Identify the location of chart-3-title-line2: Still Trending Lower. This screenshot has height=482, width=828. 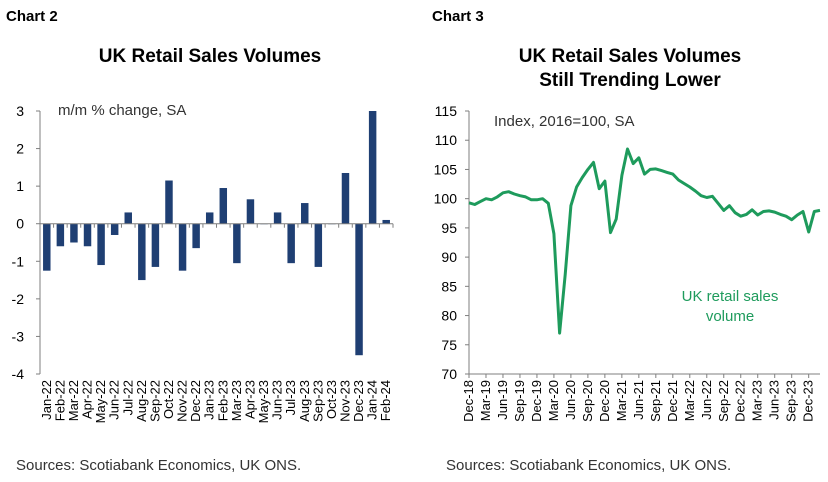
(630, 80).